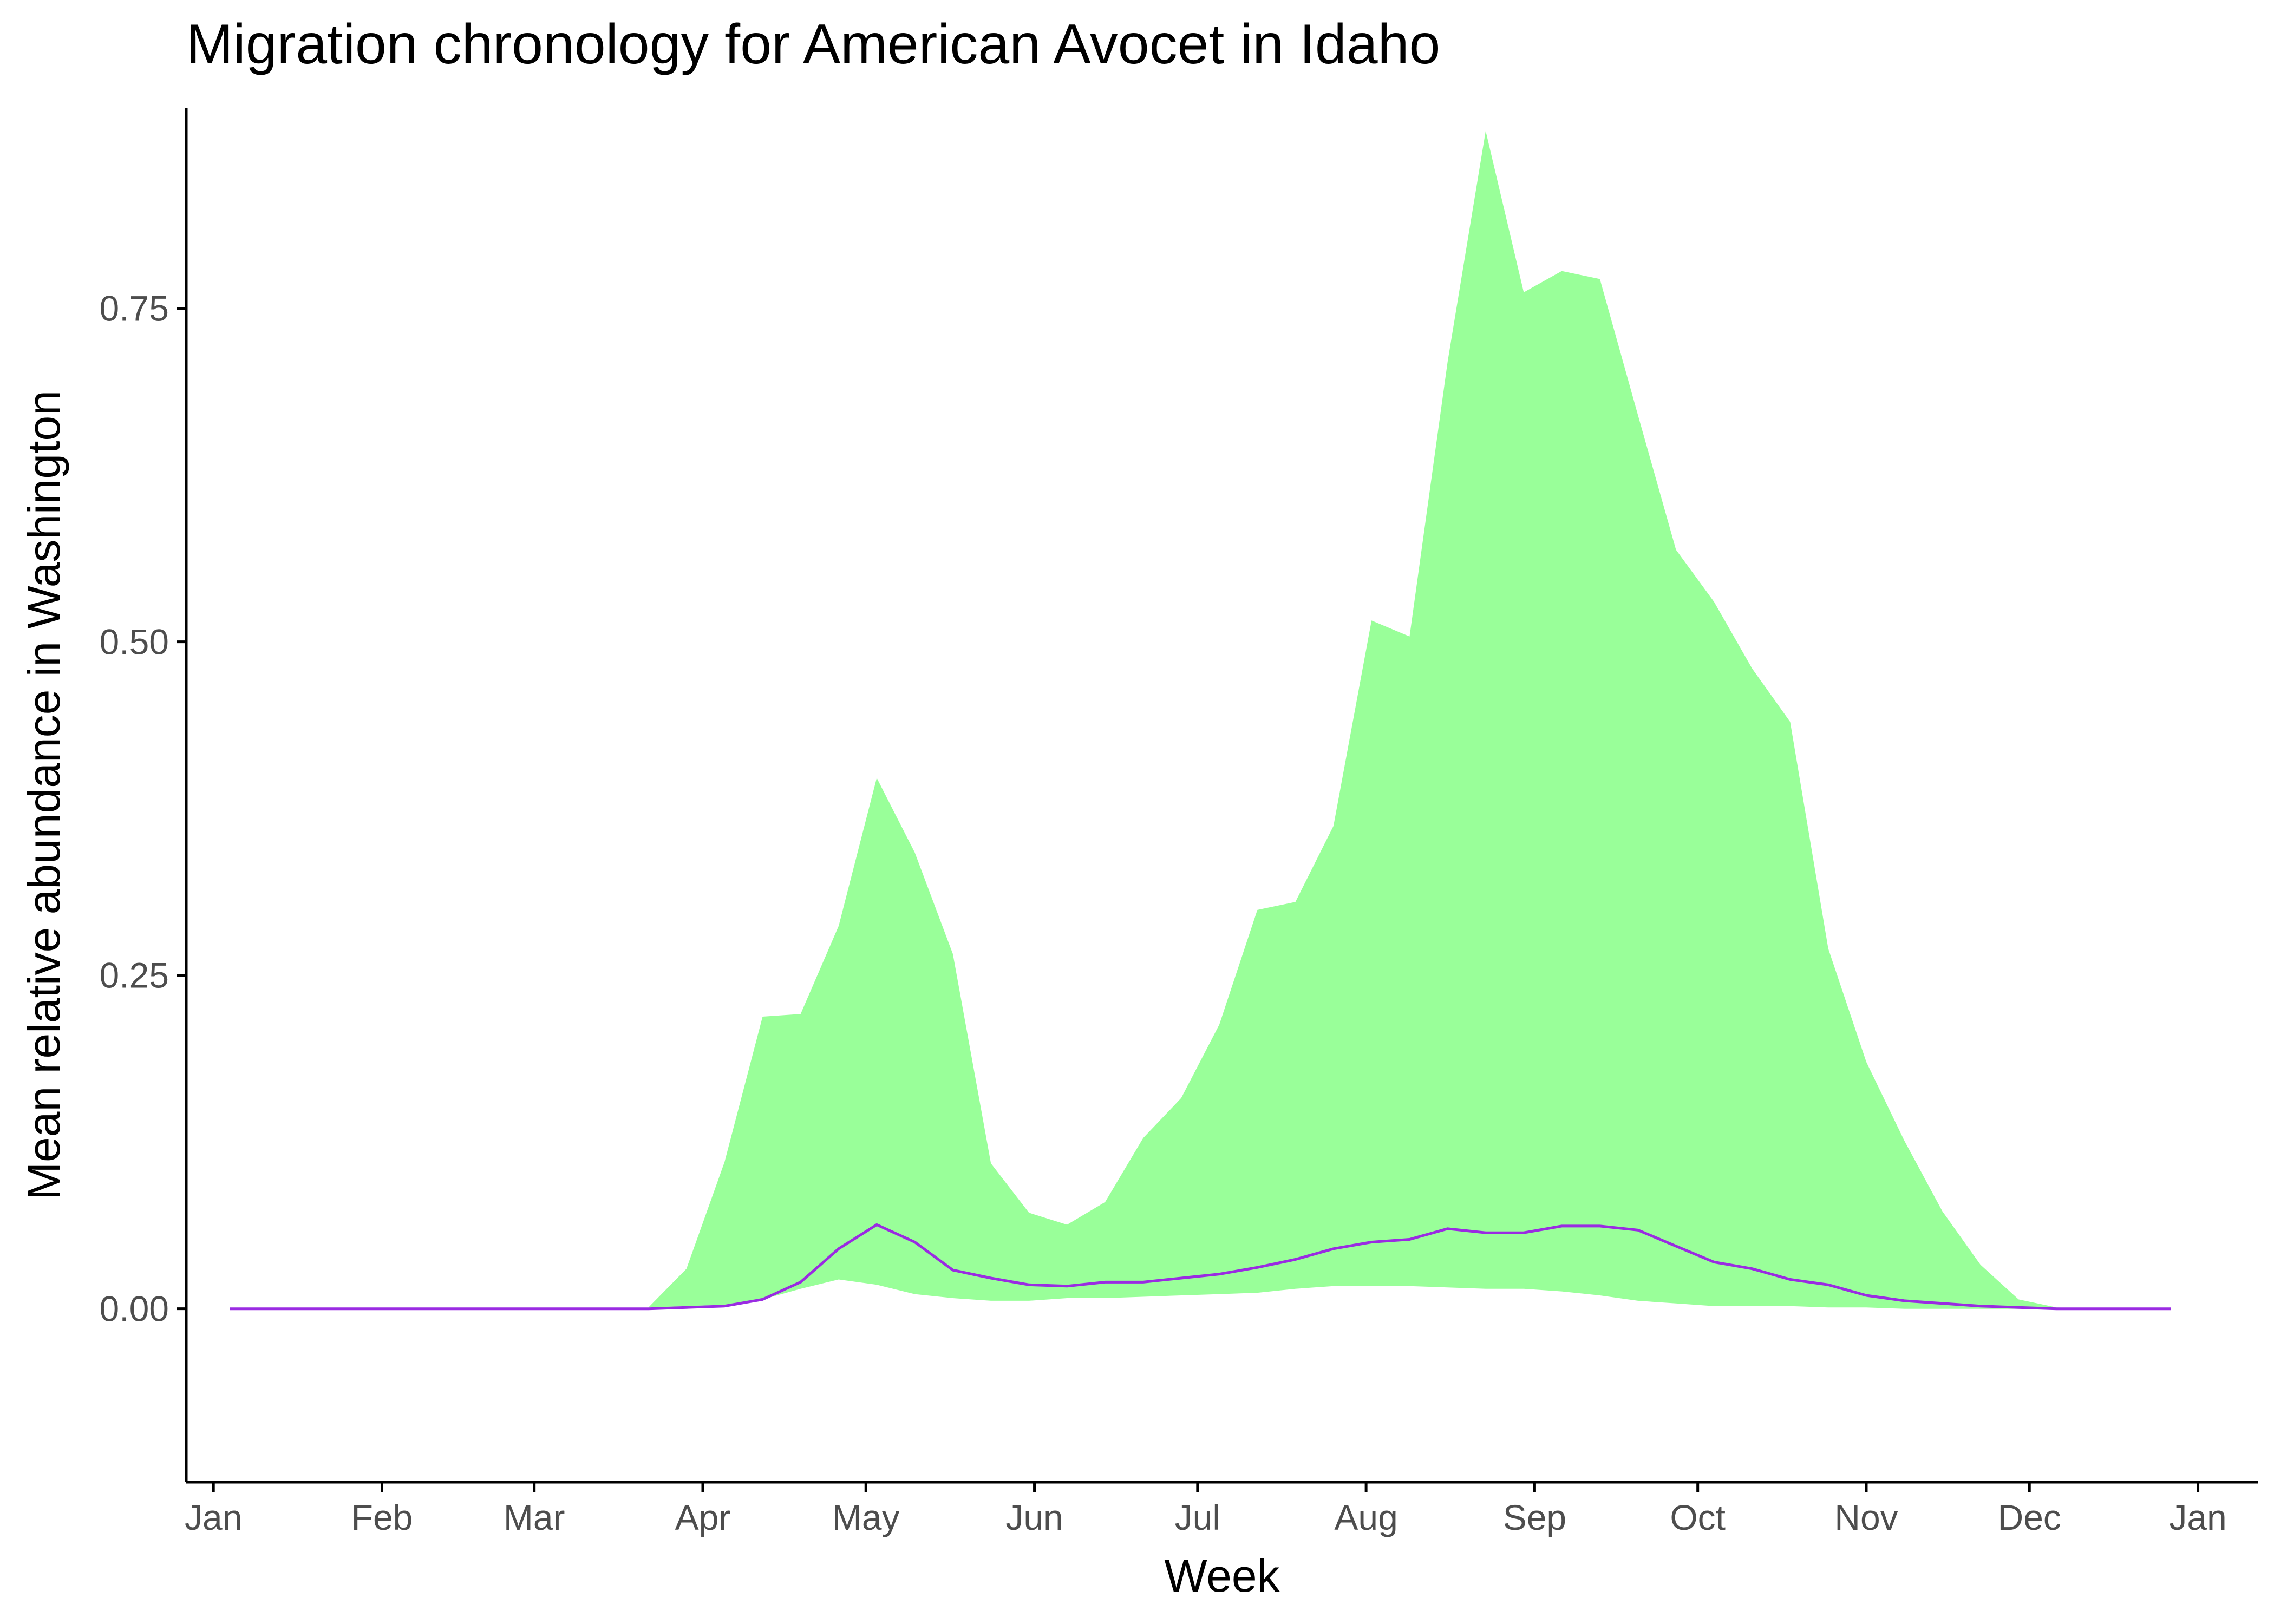  I want to click on y-tick-label: 0.75, so click(135, 309).